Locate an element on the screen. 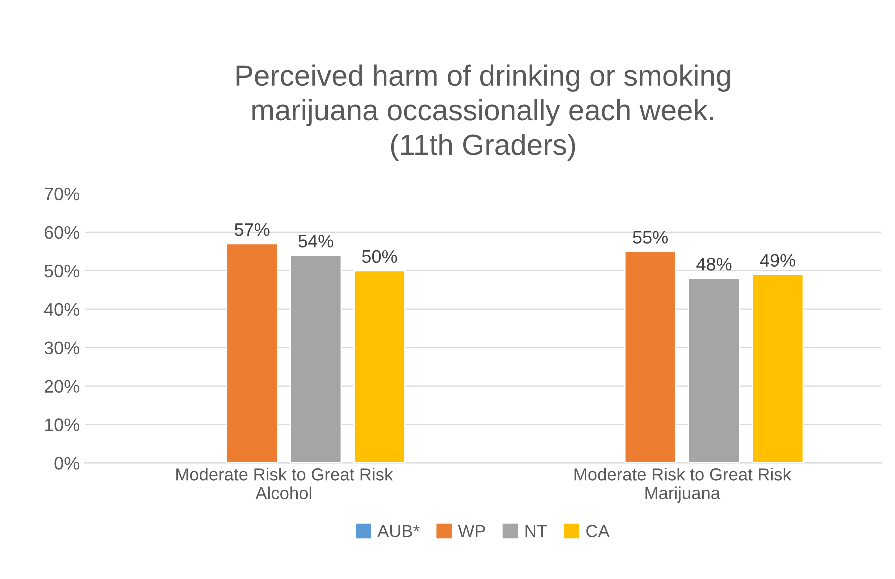 This screenshot has width=895, height=579. data-label: 57% is located at coordinates (252, 230).